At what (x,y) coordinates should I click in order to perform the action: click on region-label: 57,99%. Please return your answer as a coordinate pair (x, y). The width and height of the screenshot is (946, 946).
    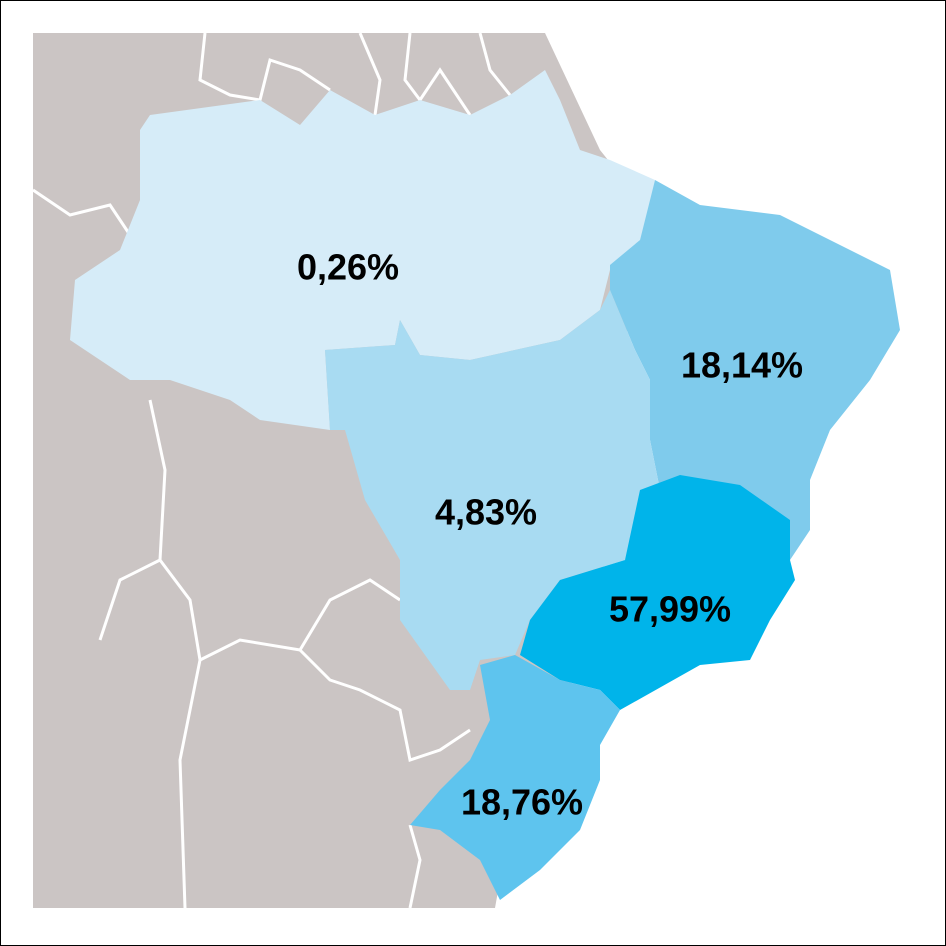
    Looking at the image, I should click on (670, 609).